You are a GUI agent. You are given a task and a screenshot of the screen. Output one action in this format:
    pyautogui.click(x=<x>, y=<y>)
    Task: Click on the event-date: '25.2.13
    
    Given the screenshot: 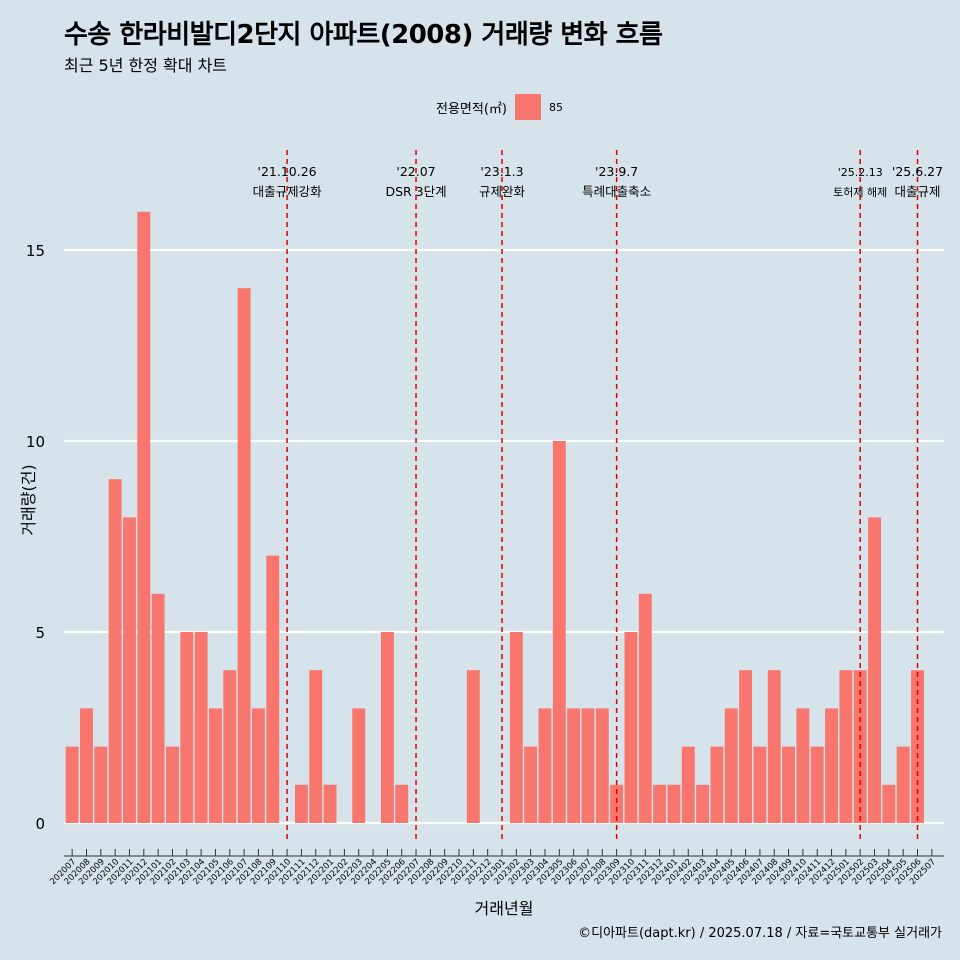 What is the action you would take?
    pyautogui.click(x=860, y=172)
    